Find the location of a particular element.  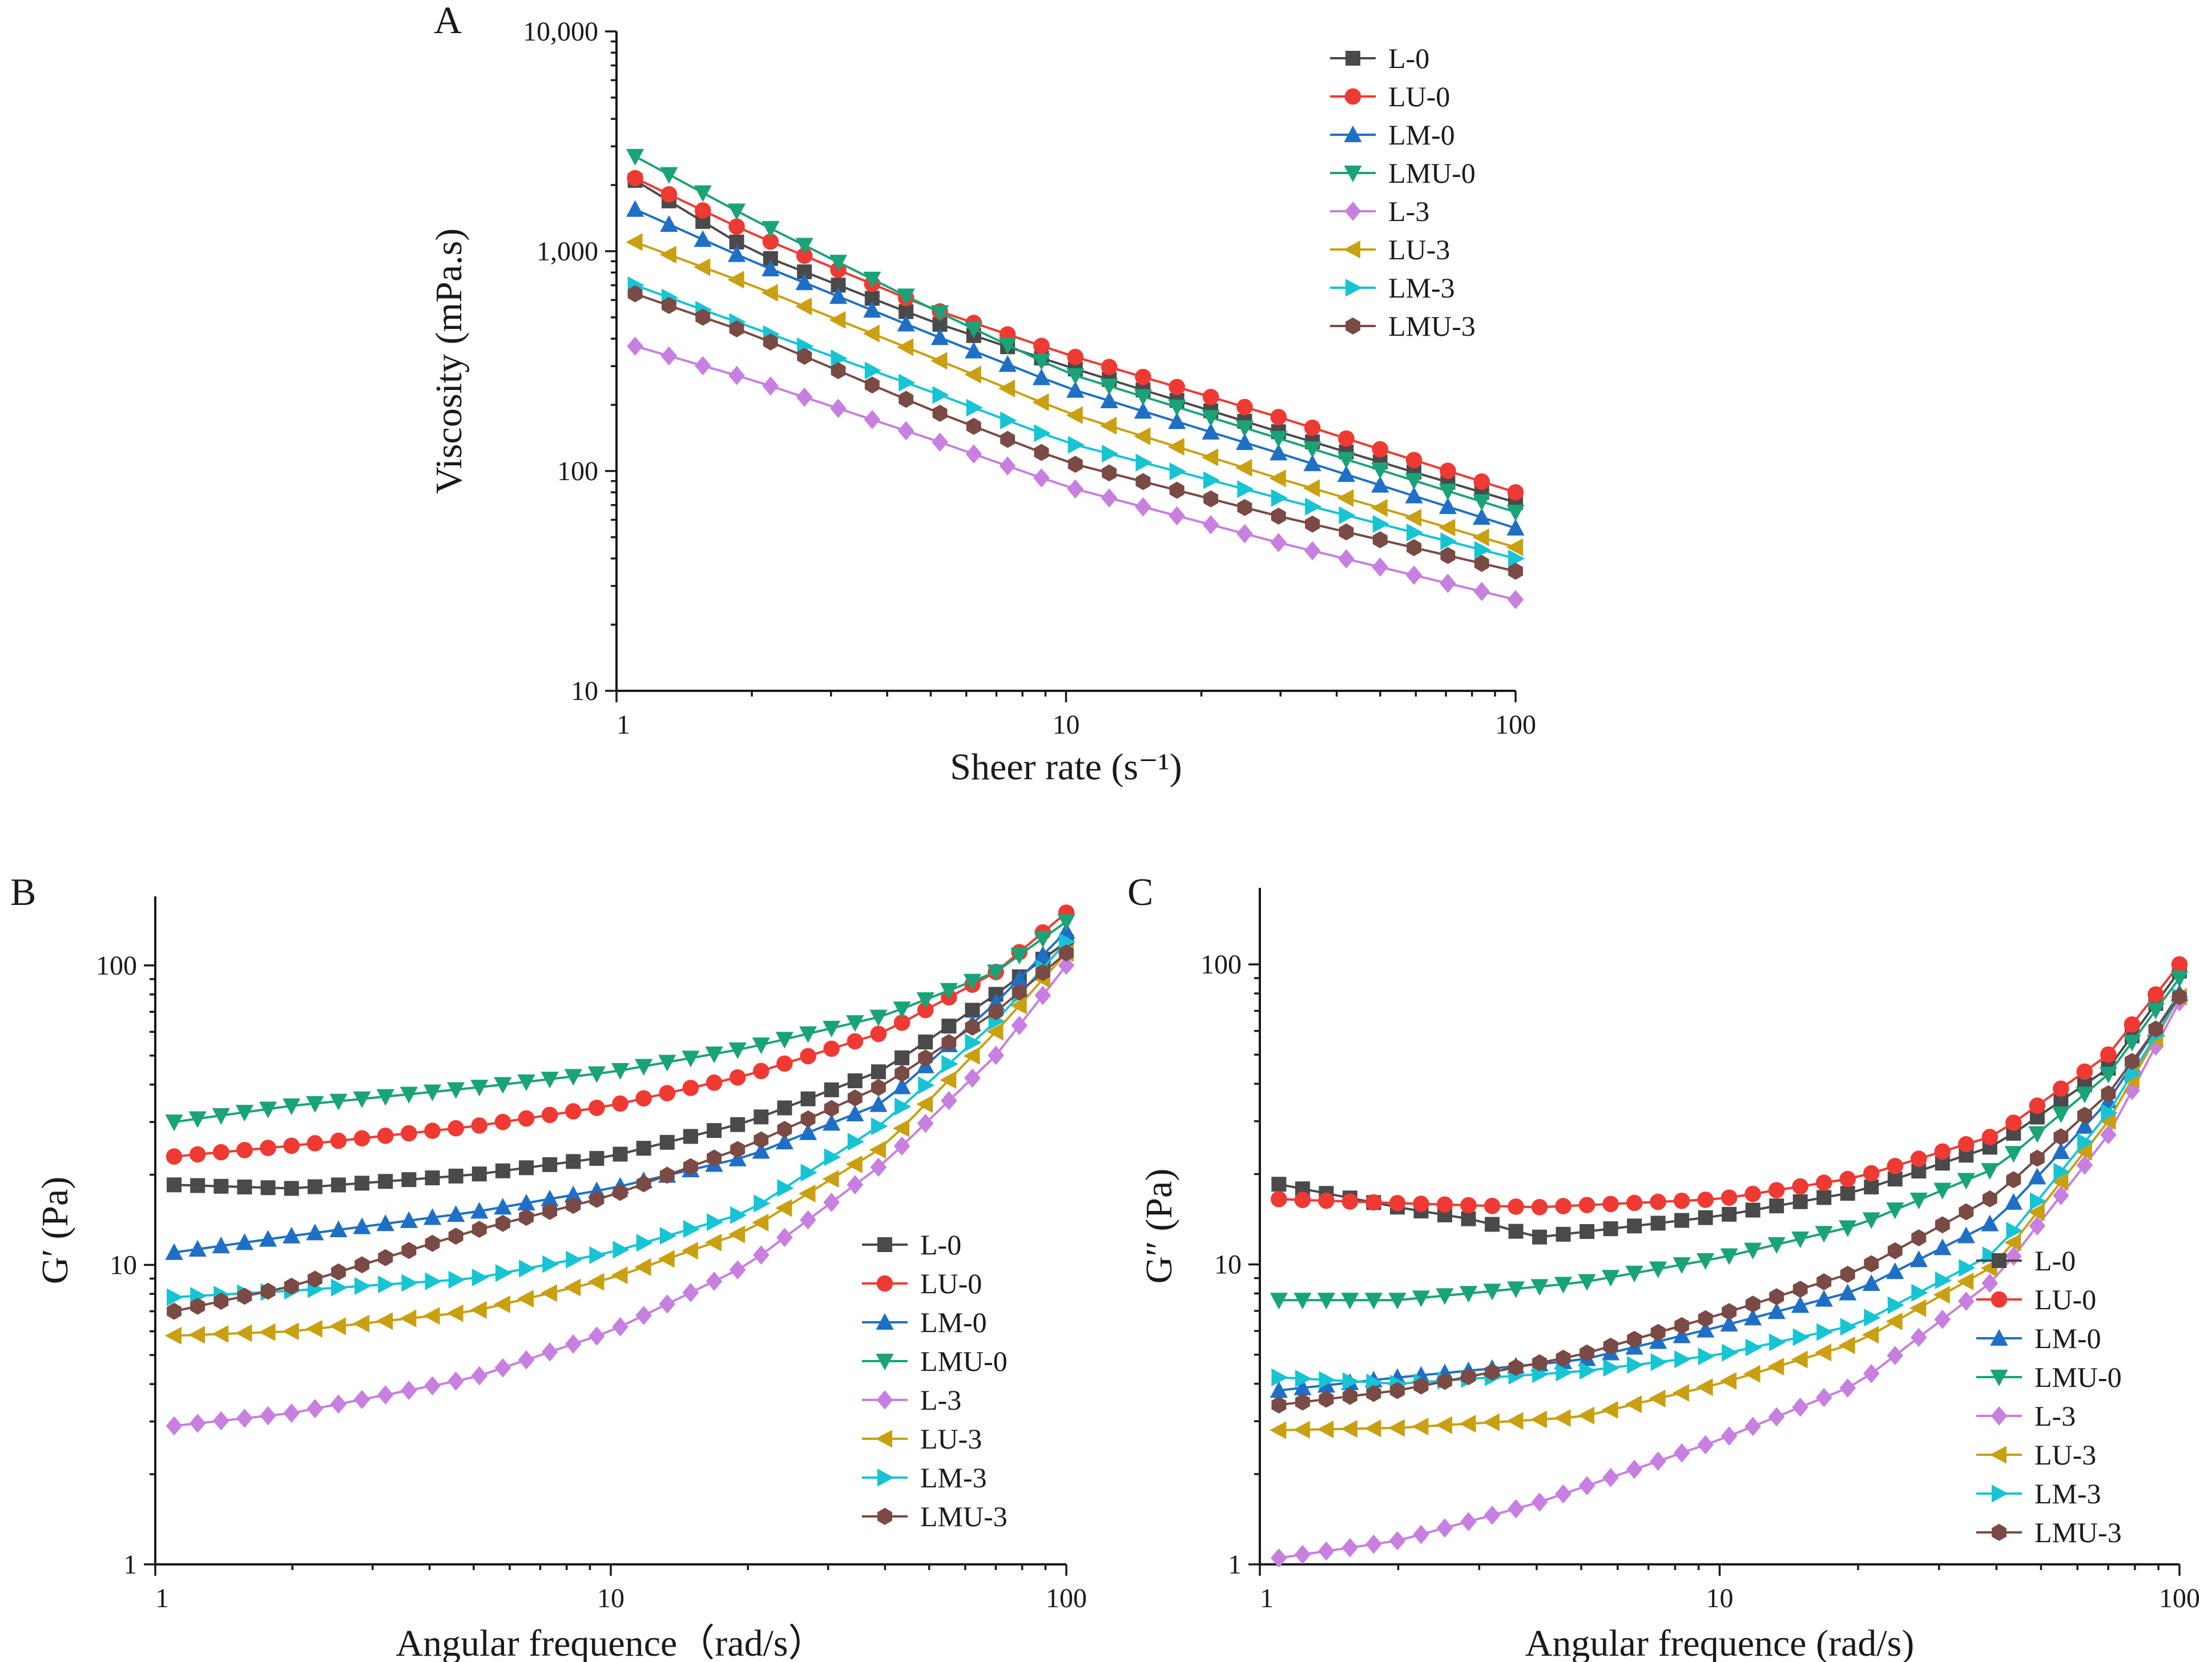

panel-a-x-tick-label: 1 is located at coordinates (623, 725).